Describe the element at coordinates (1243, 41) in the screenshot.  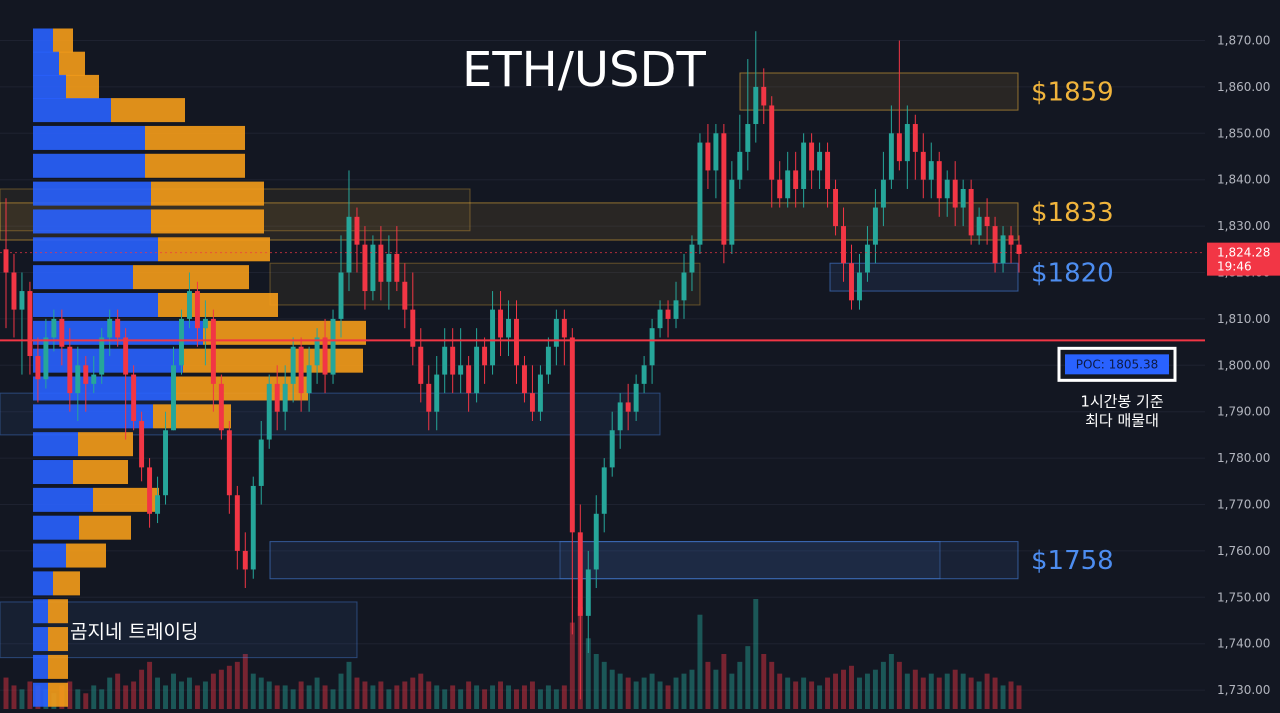
I see `price-tick-label: 1,870.00` at that location.